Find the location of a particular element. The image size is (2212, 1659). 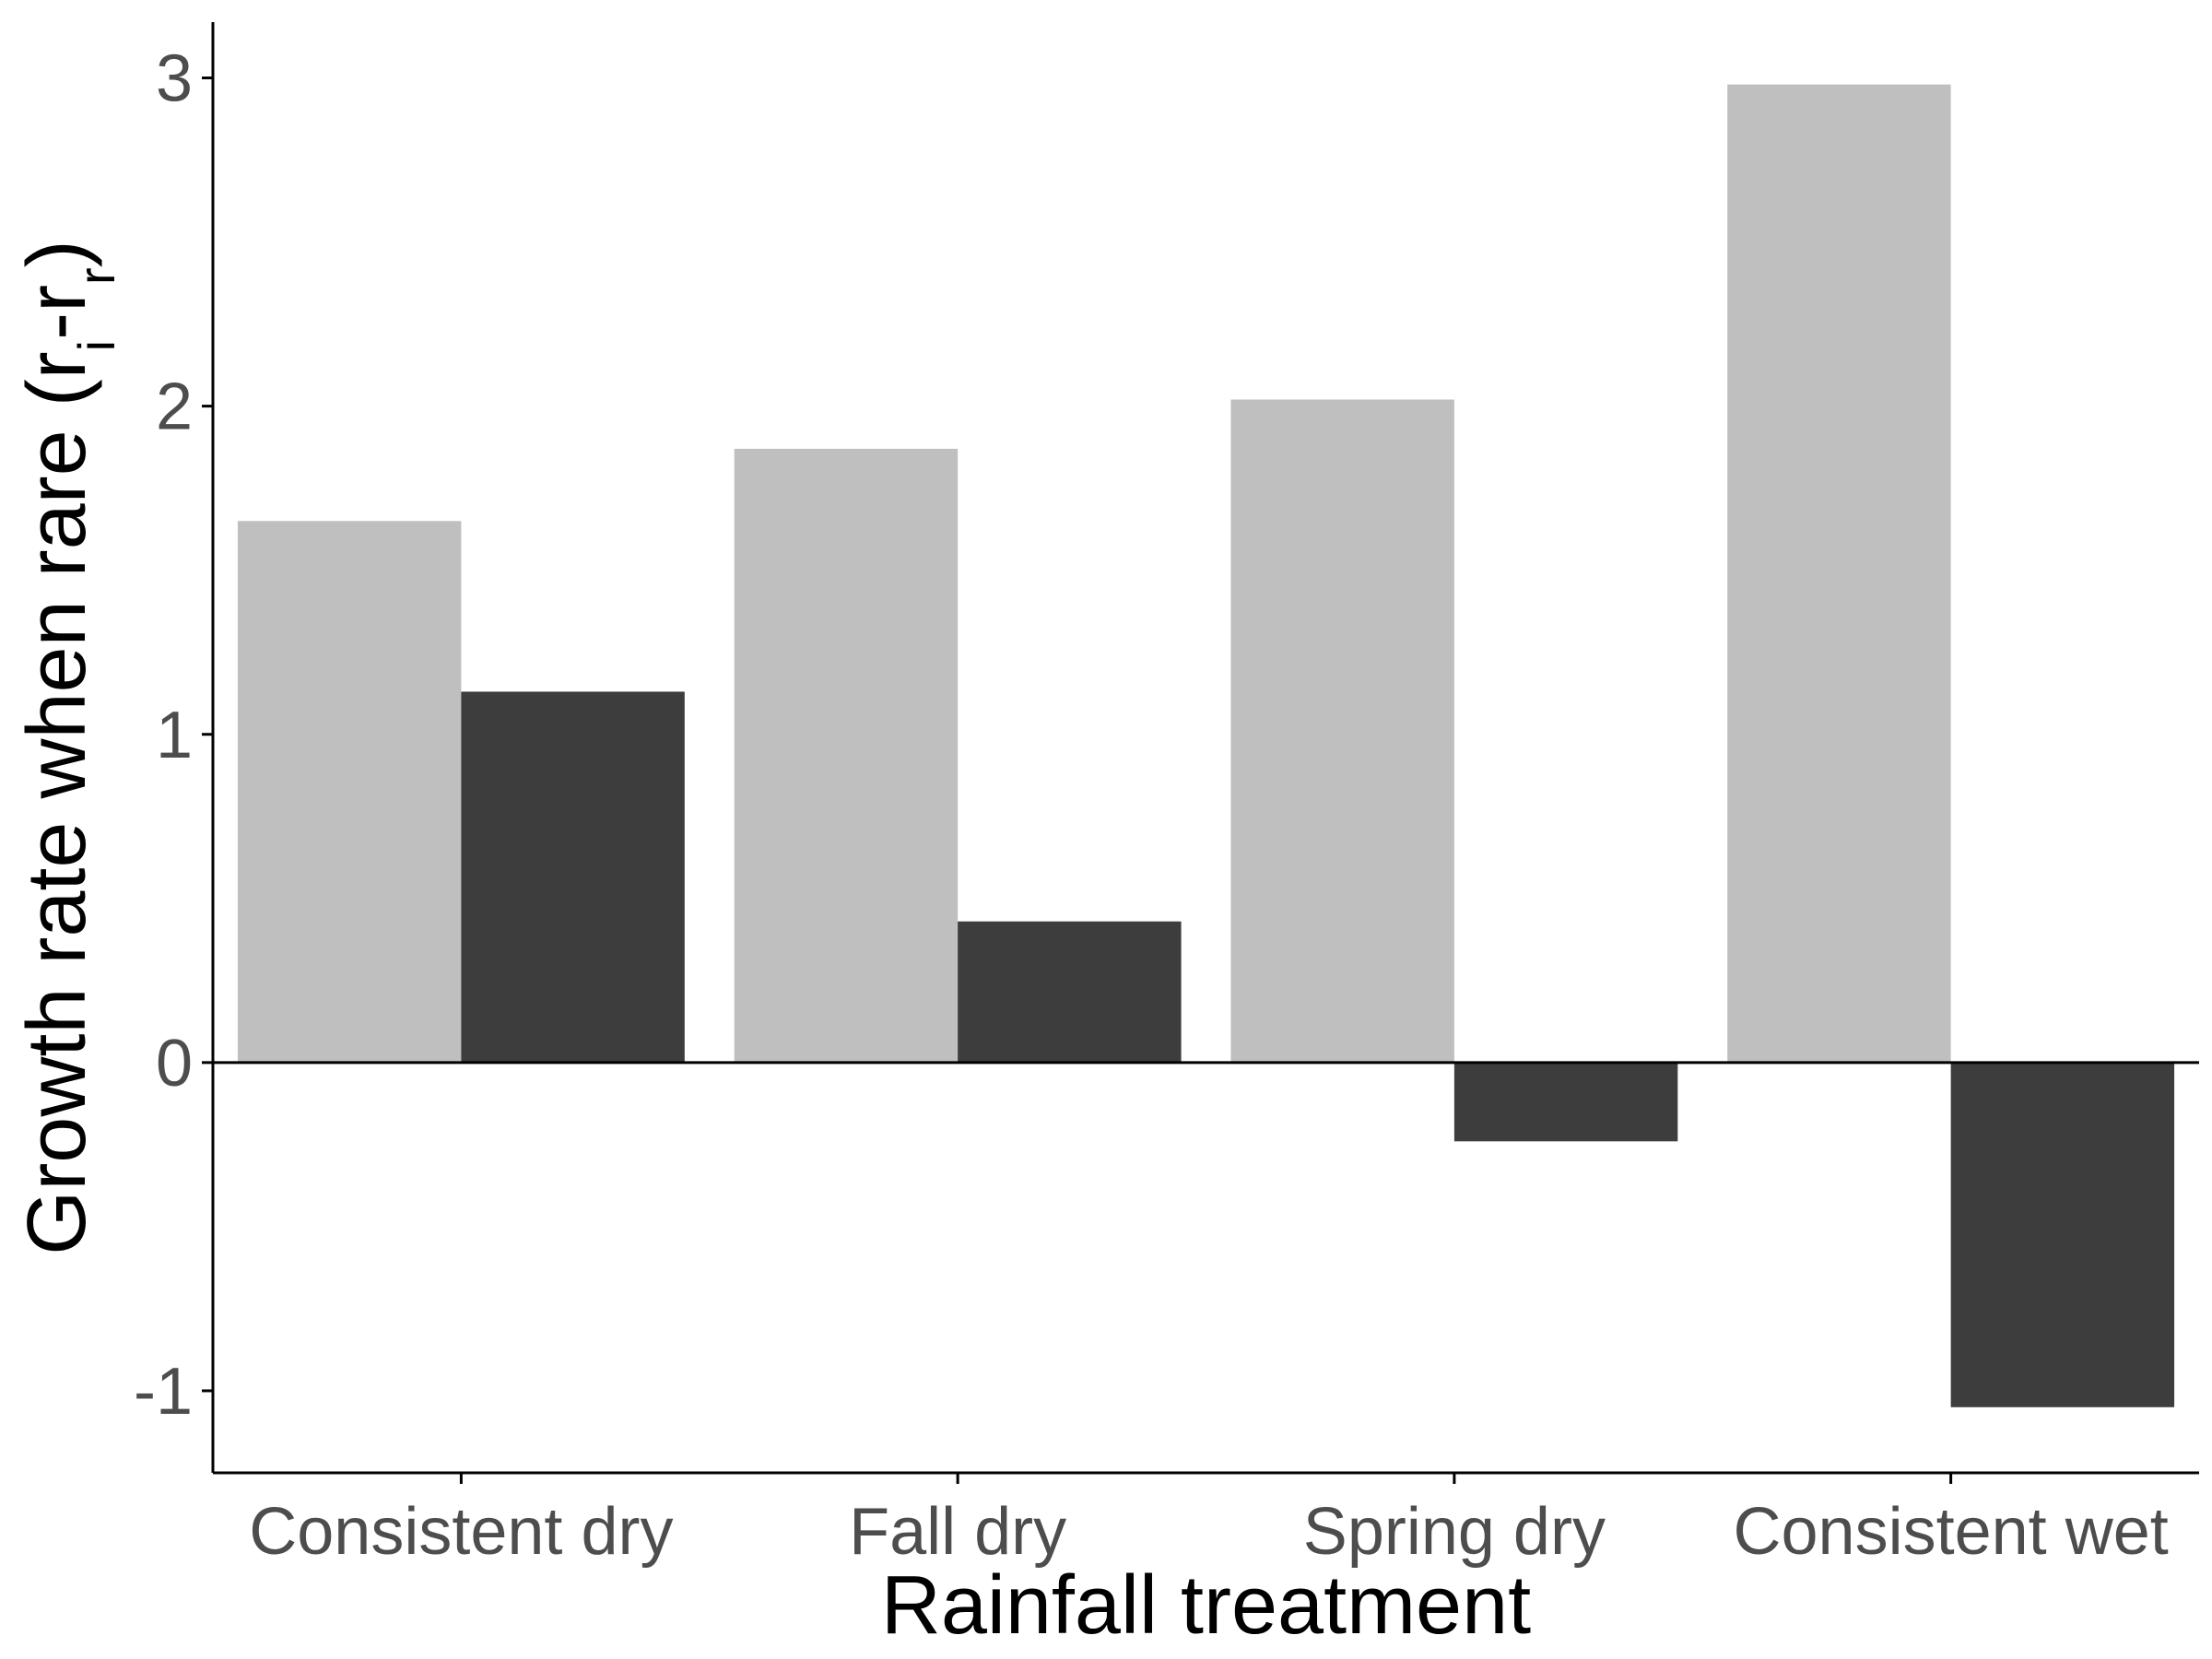

y-tick-label: 0 is located at coordinates (174, 1063).